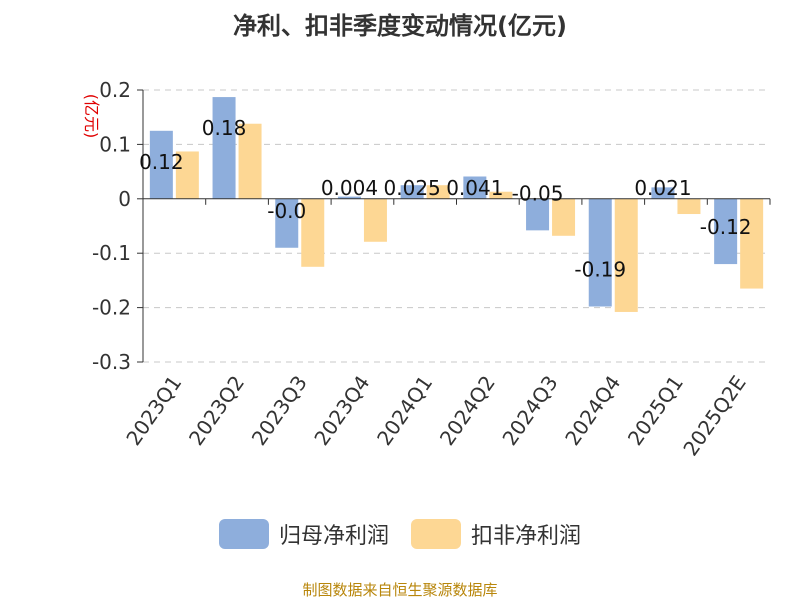 Image resolution: width=800 pixels, height=600 pixels. What do you see at coordinates (115, 90) in the screenshot?
I see `y-tick-label: 0.2` at bounding box center [115, 90].